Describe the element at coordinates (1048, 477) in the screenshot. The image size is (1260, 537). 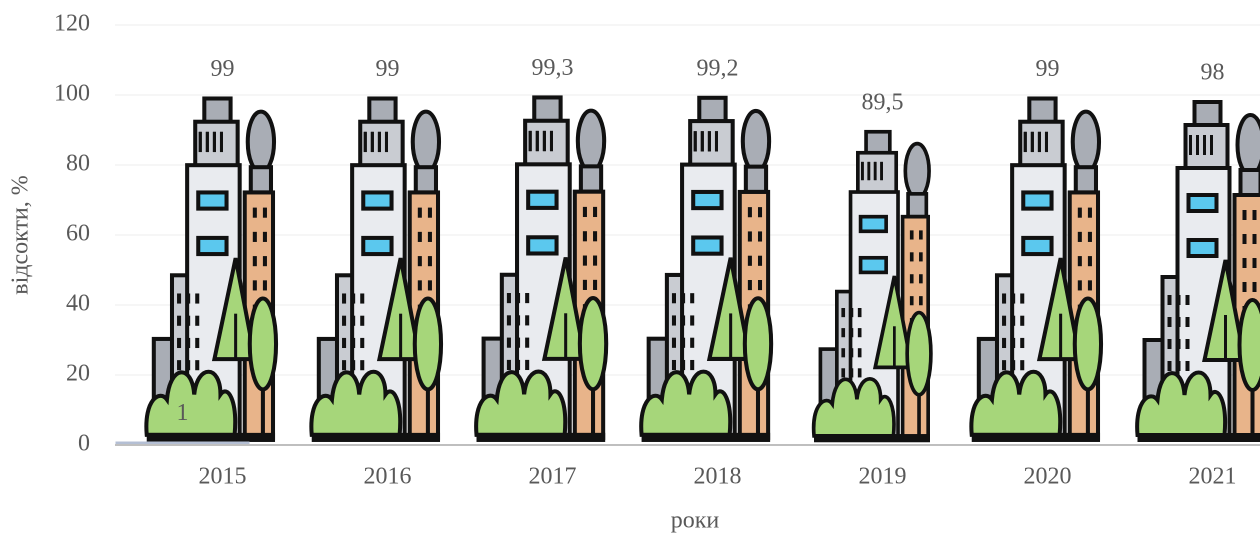
I see `x-tick-label: 2020` at that location.